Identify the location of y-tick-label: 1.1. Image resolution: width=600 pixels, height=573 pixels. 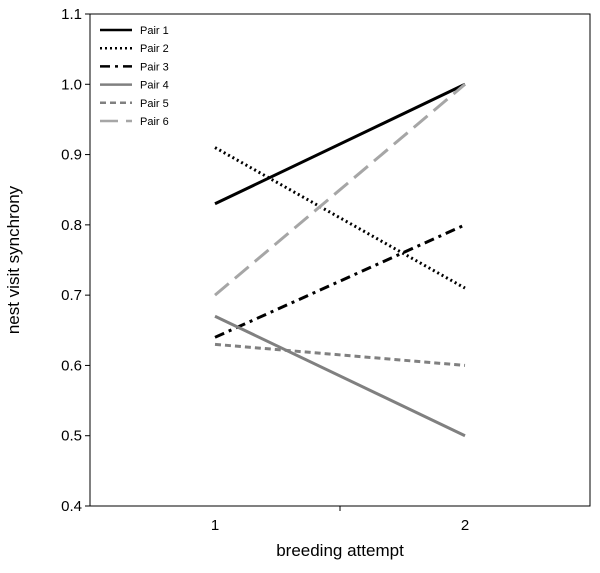
(71, 14).